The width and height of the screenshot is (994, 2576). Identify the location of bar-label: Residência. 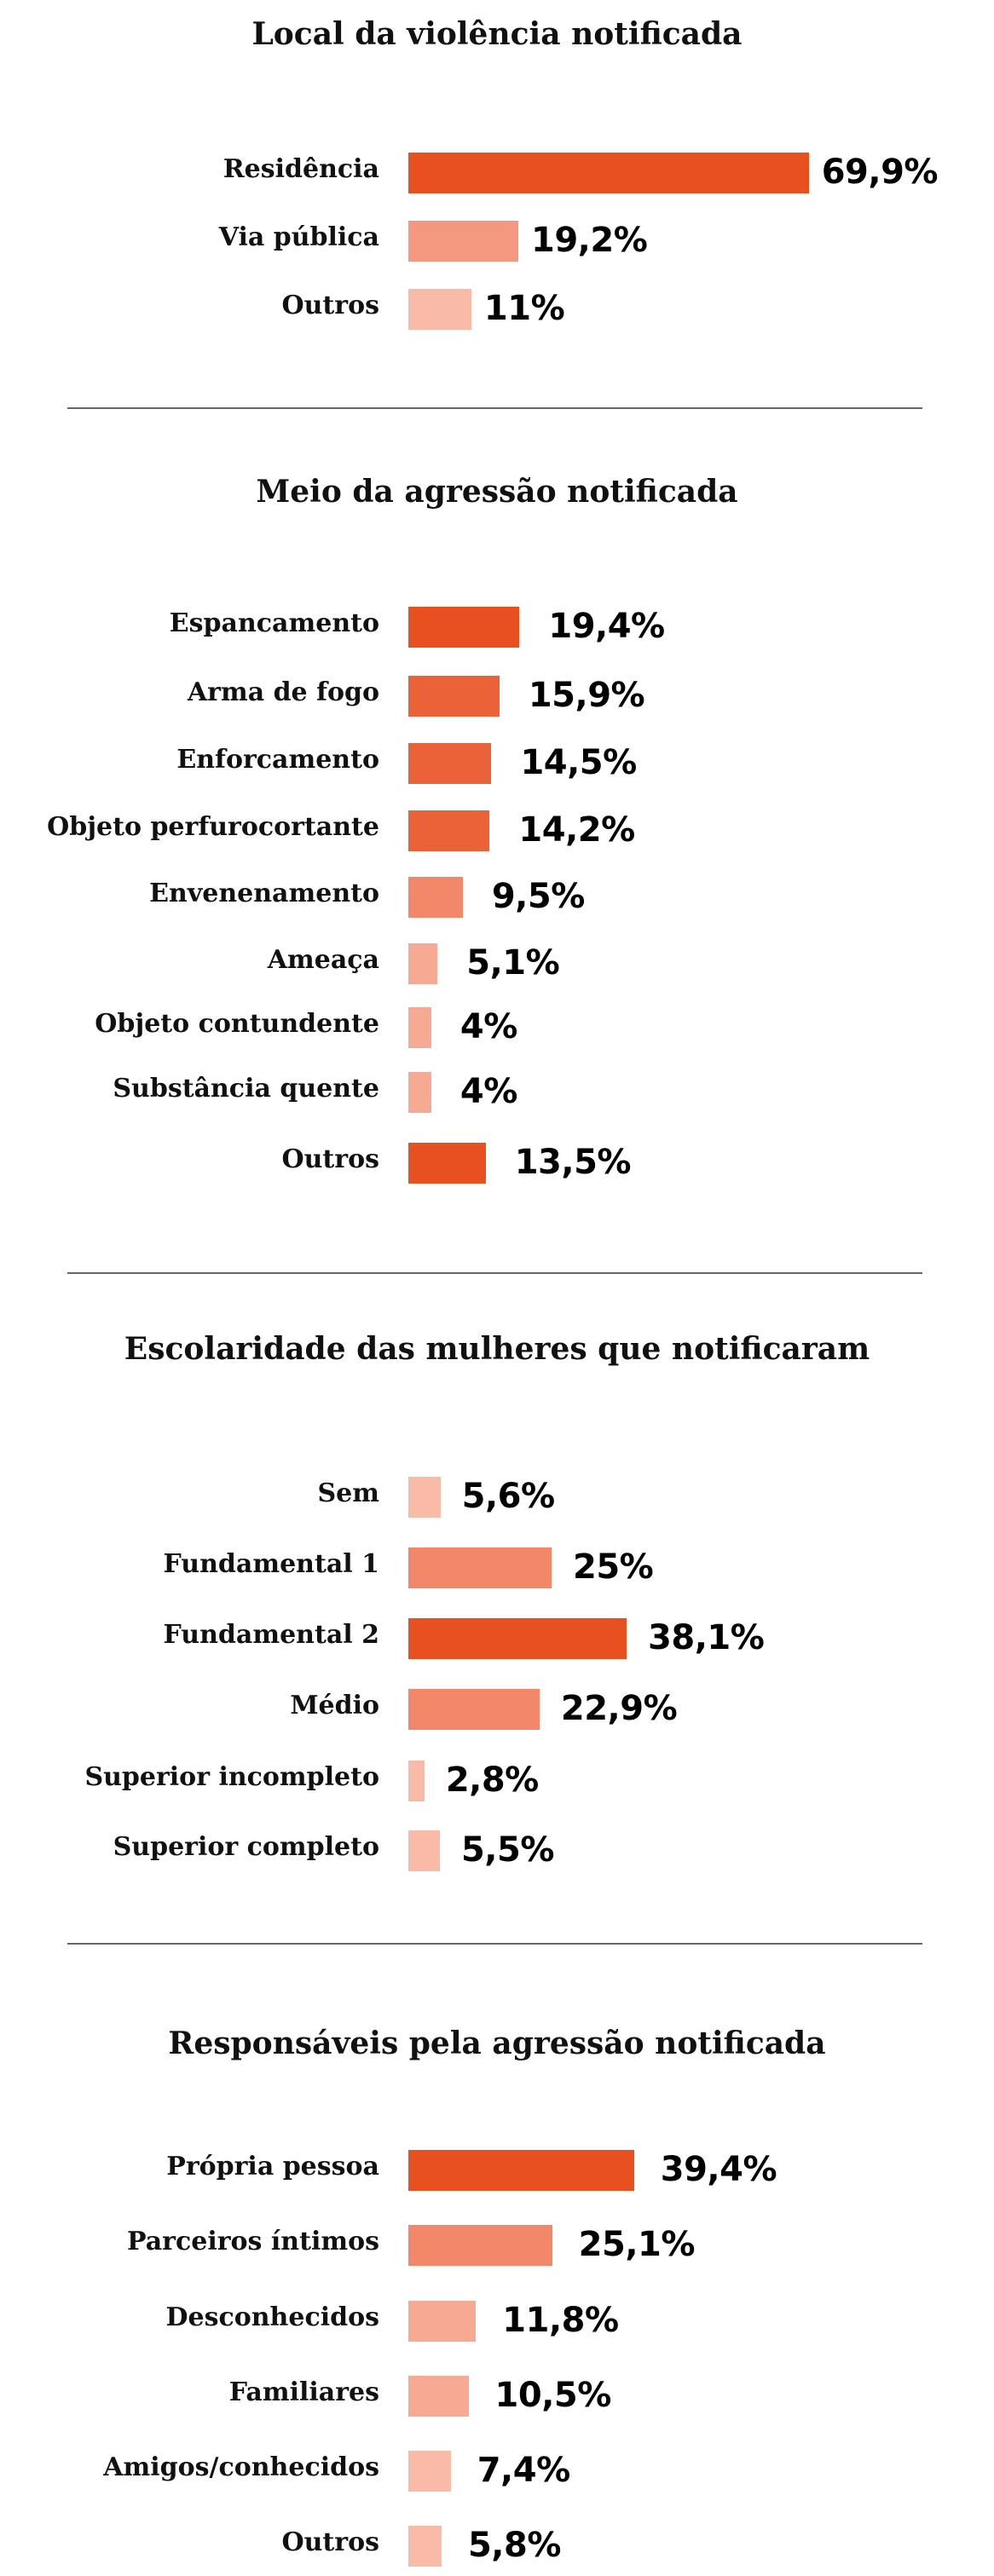
(300, 169).